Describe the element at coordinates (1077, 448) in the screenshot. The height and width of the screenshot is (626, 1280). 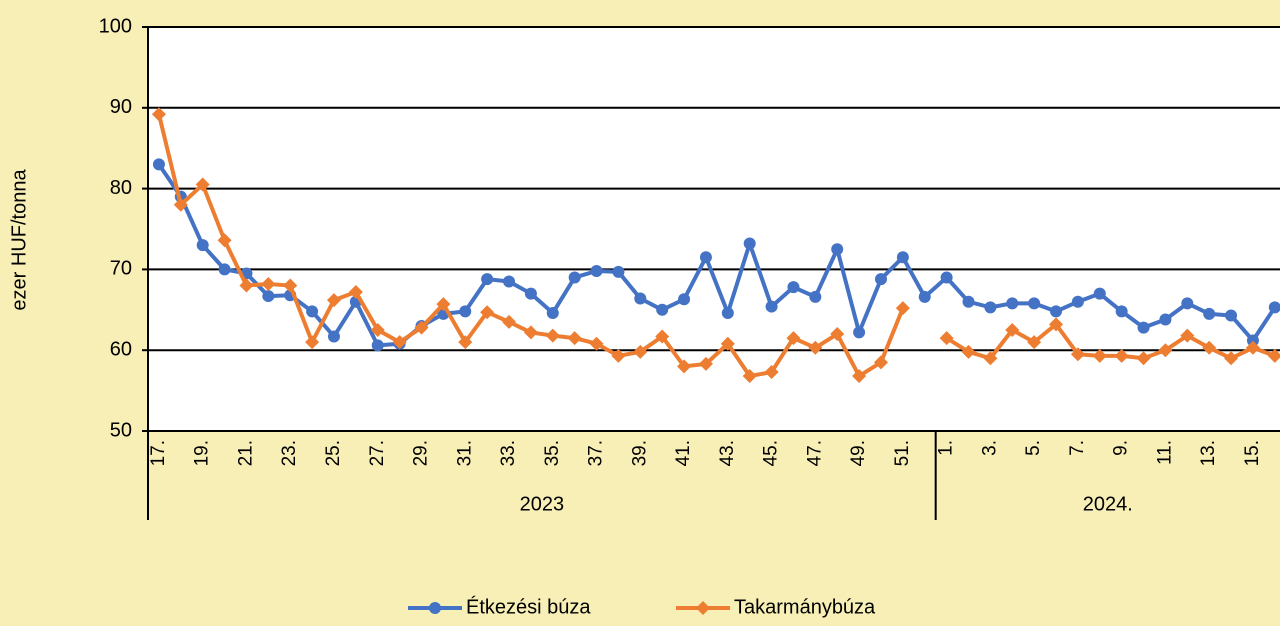
I see `x-tick-label: 7.` at that location.